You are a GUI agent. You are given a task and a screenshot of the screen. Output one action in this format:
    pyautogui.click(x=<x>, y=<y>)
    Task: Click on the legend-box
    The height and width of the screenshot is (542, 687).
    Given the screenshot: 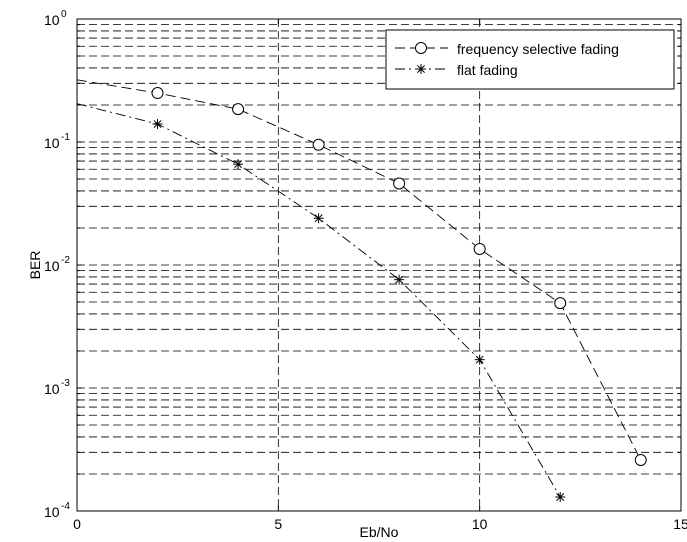 What is the action you would take?
    pyautogui.click(x=530, y=59)
    